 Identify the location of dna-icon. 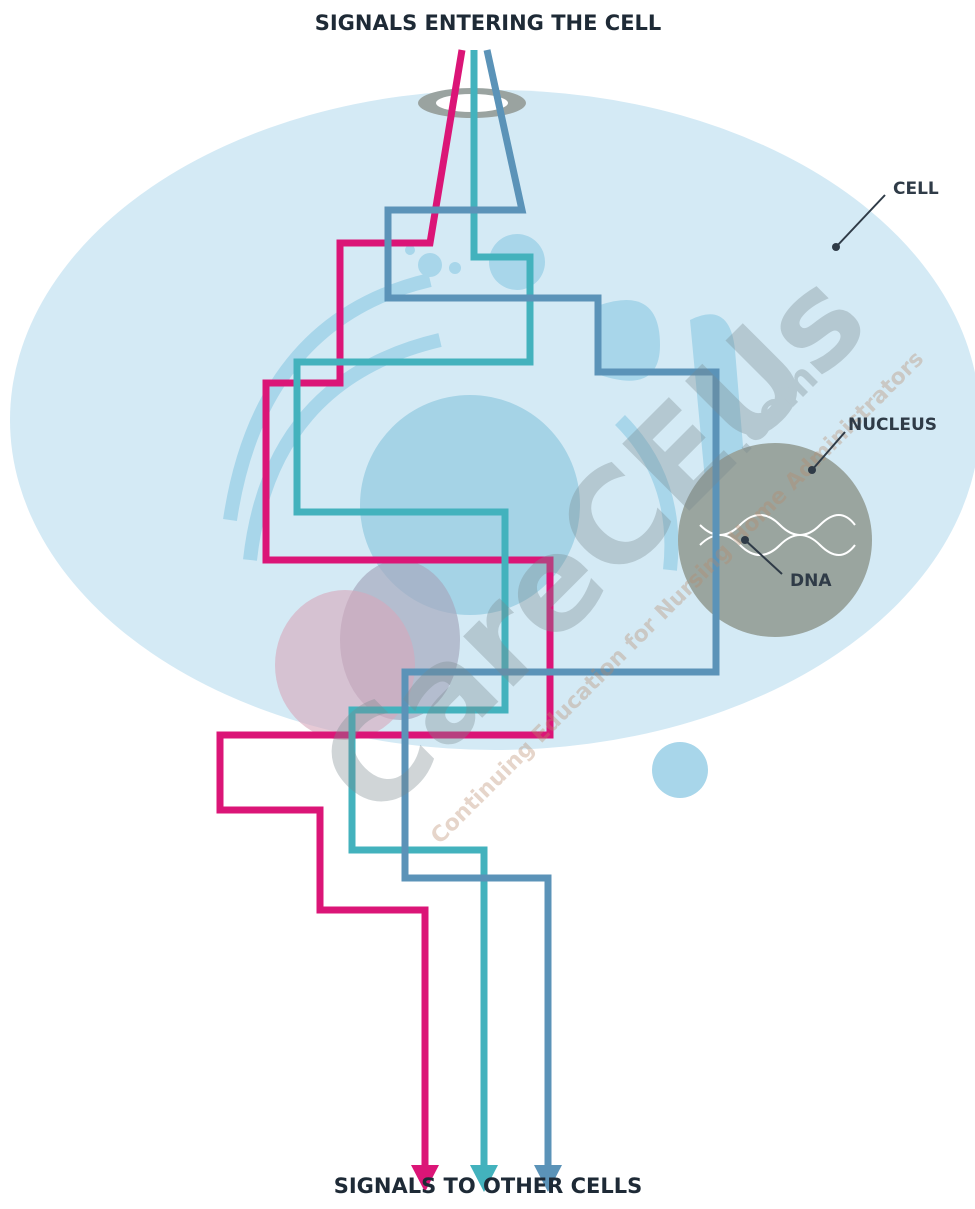
(777, 535).